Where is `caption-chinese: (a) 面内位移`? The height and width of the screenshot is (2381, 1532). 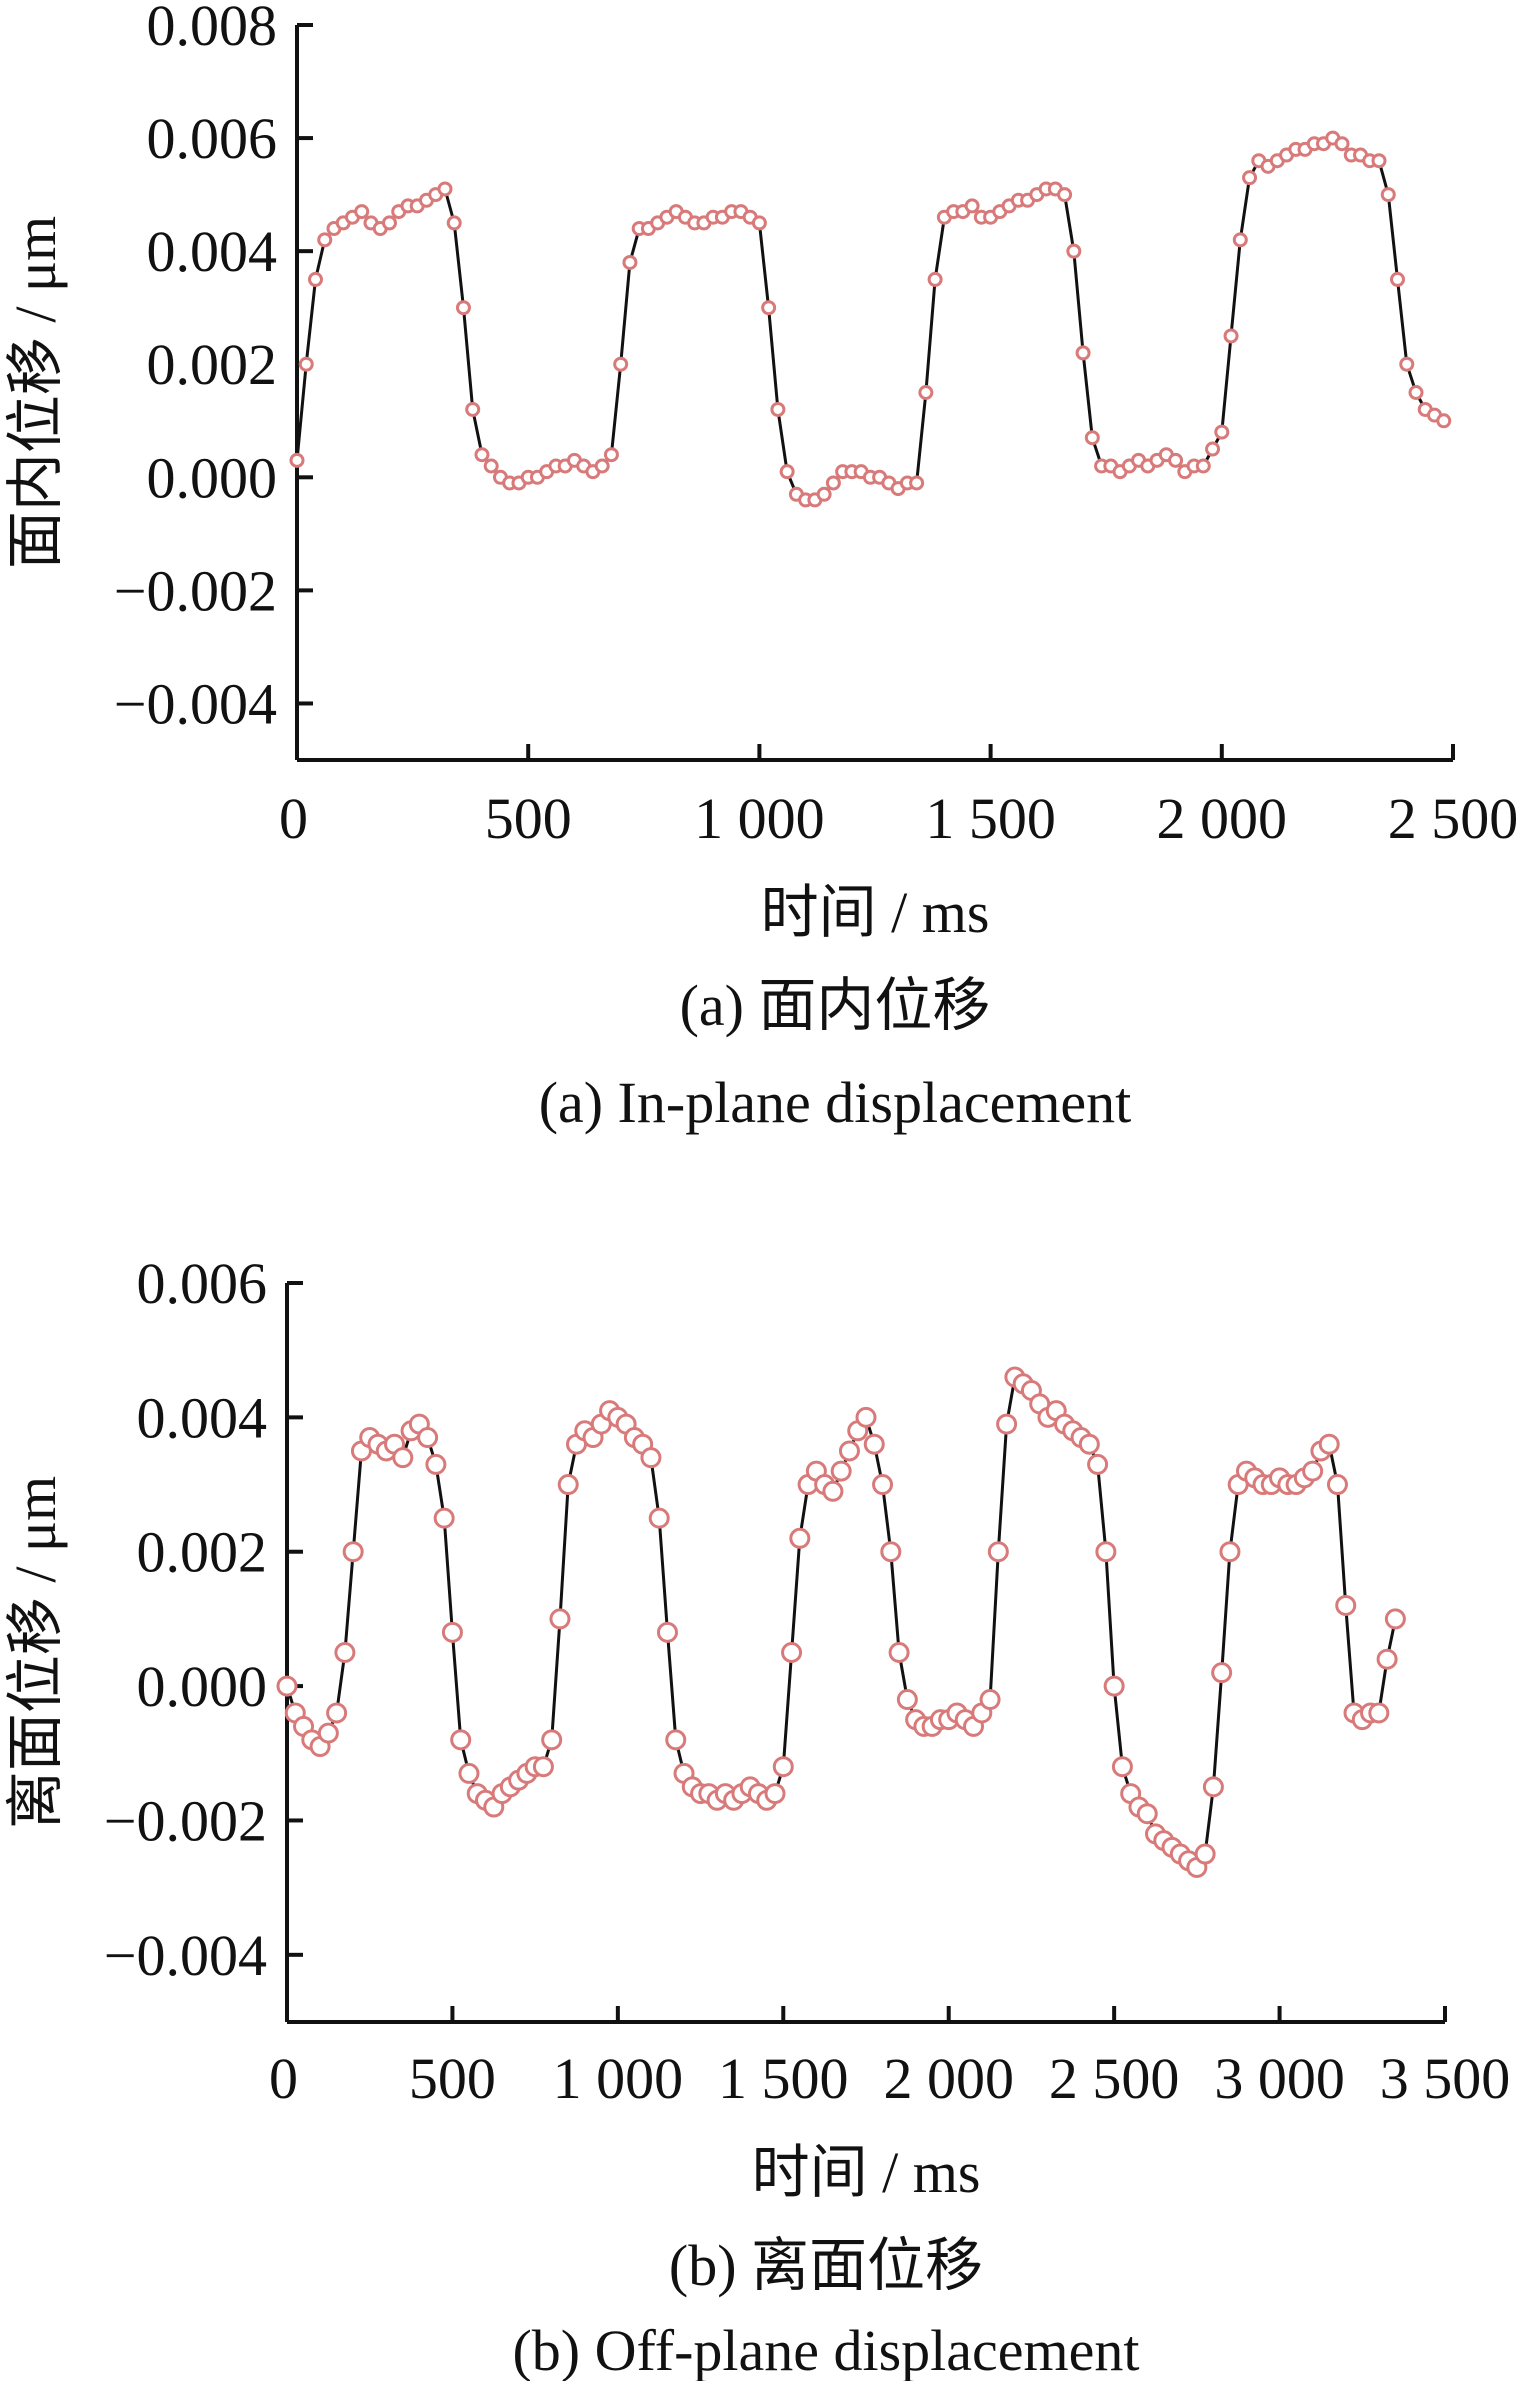 caption-chinese: (a) 面内位移 is located at coordinates (835, 1005).